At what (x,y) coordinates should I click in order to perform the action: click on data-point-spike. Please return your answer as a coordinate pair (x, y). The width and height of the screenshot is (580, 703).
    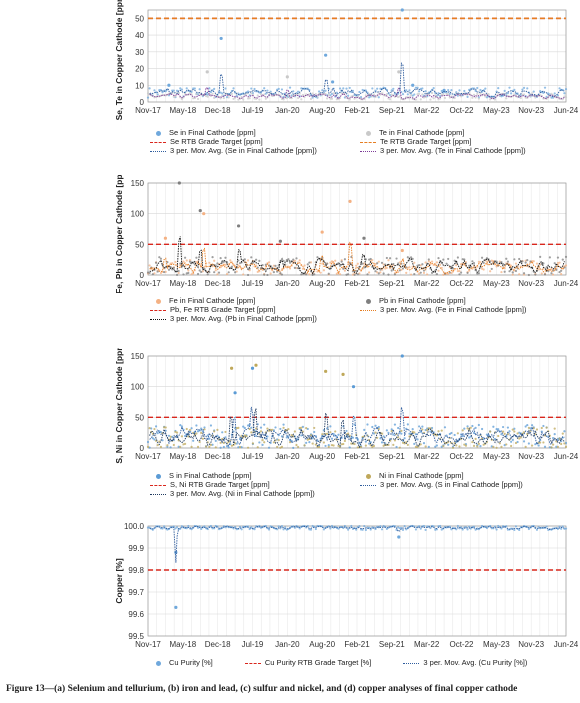
    Looking at the image, I should click on (333, 82).